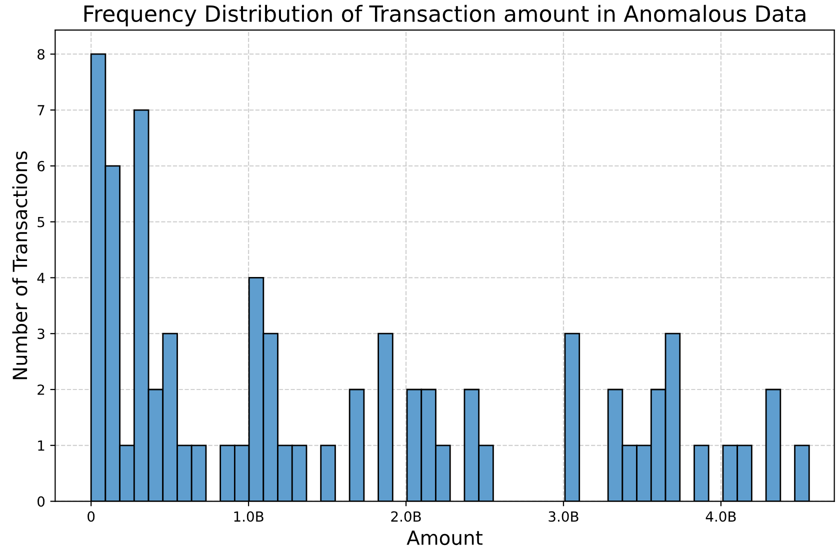  Describe the element at coordinates (41, 166) in the screenshot. I see `y-tick-label: 6` at that location.